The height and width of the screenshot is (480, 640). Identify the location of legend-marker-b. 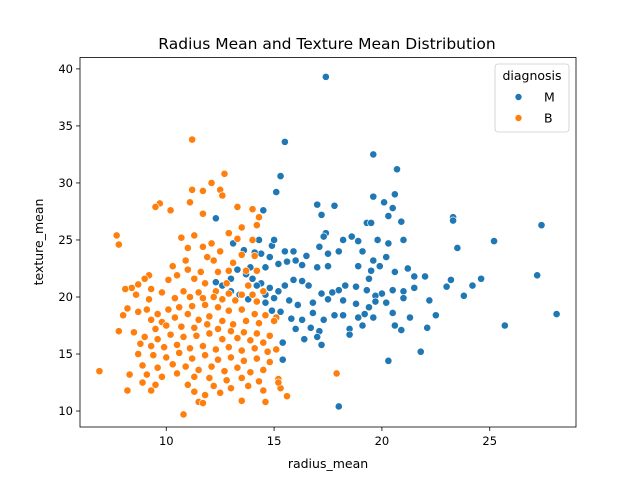
(518, 118).